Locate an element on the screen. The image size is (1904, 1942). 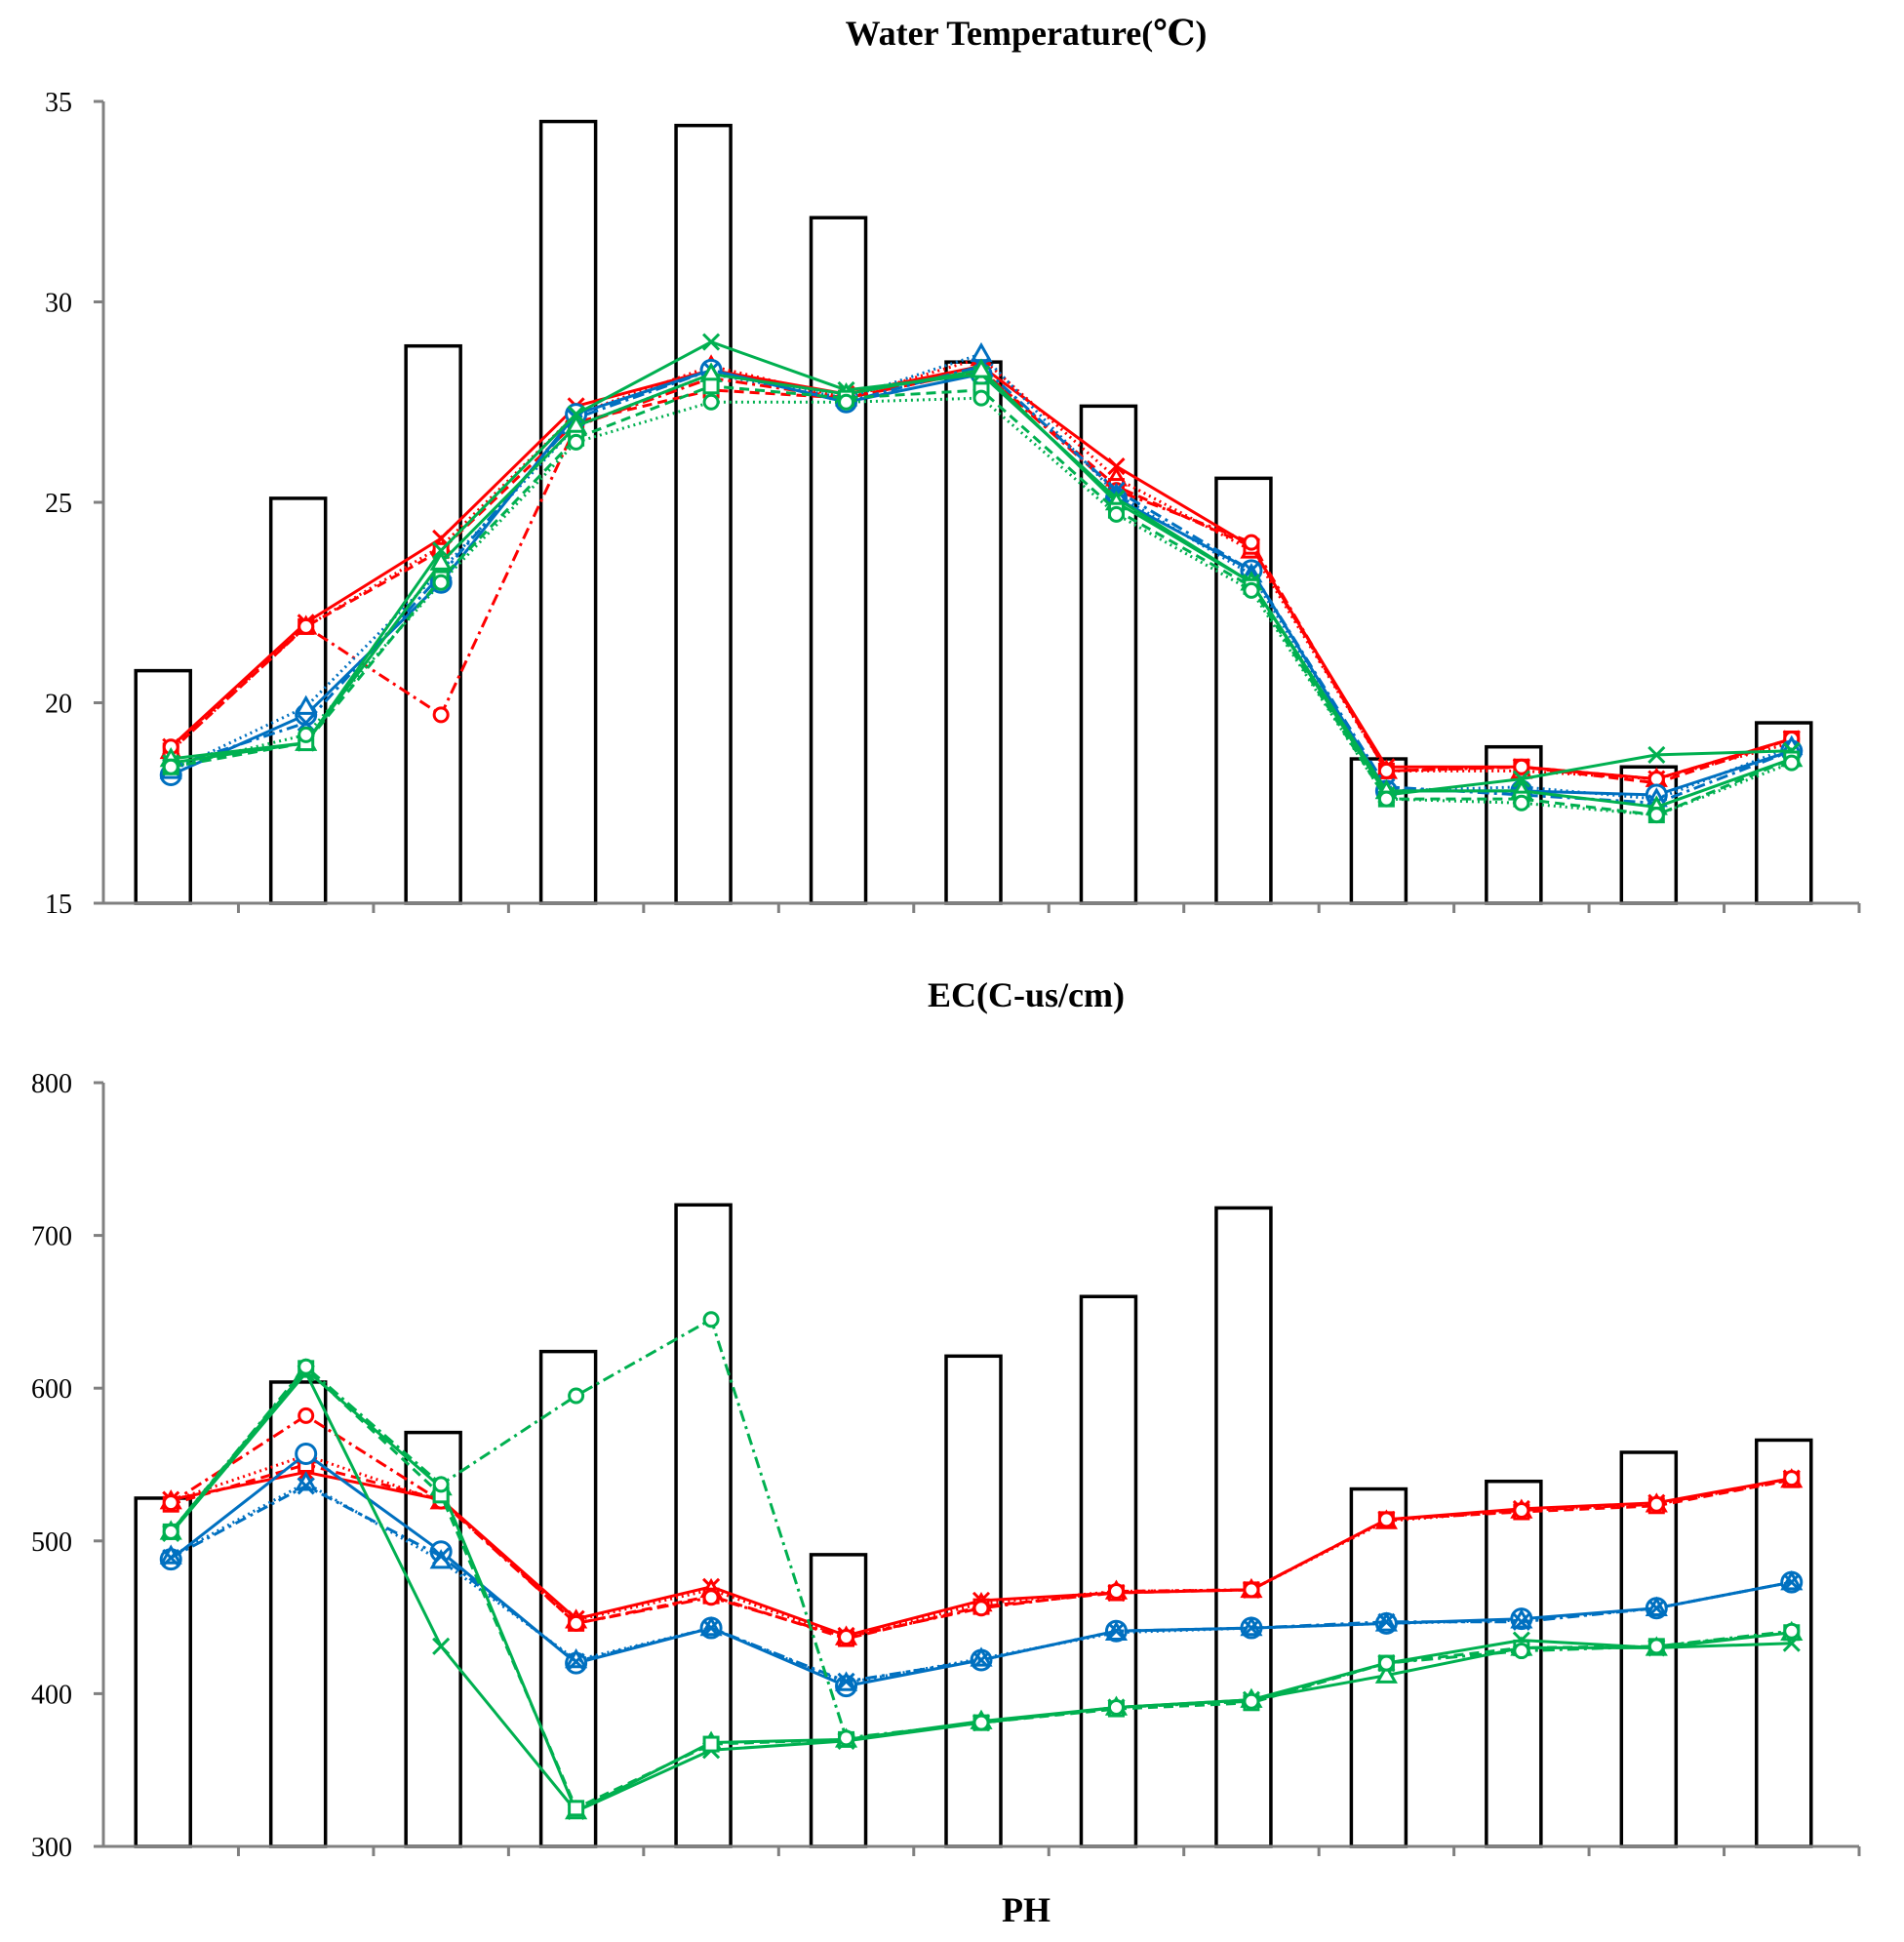
y-tick-label: 20 is located at coordinates (58, 705).